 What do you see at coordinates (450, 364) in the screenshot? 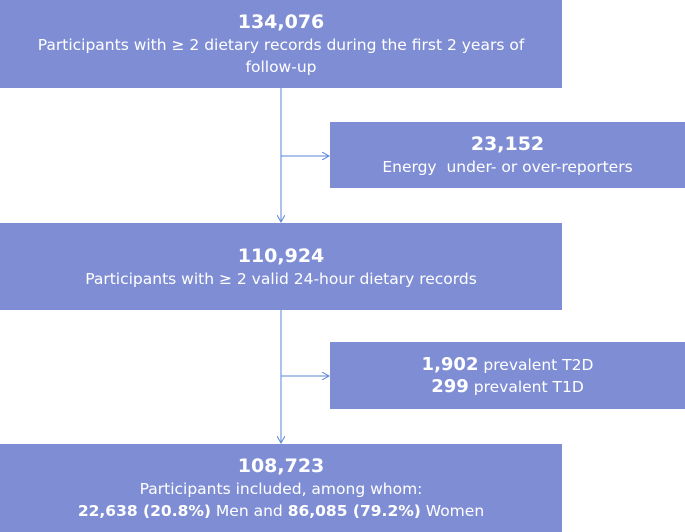
I see `t2d-count: 1,902` at bounding box center [450, 364].